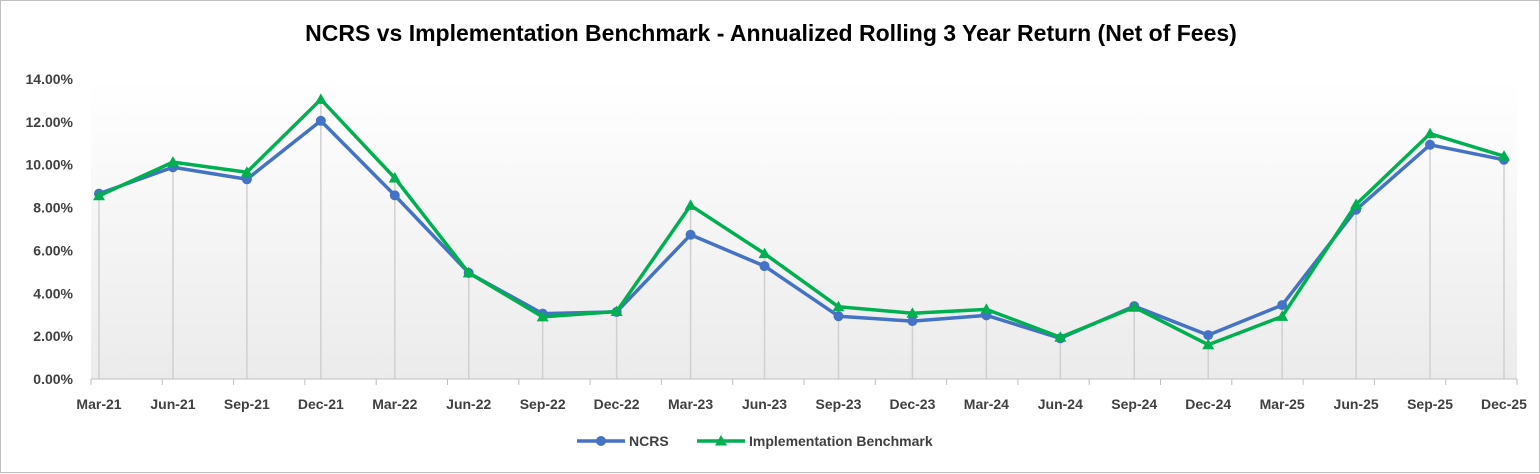 The image size is (1540, 474). I want to click on x-tick-label: Jun-23, so click(764, 404).